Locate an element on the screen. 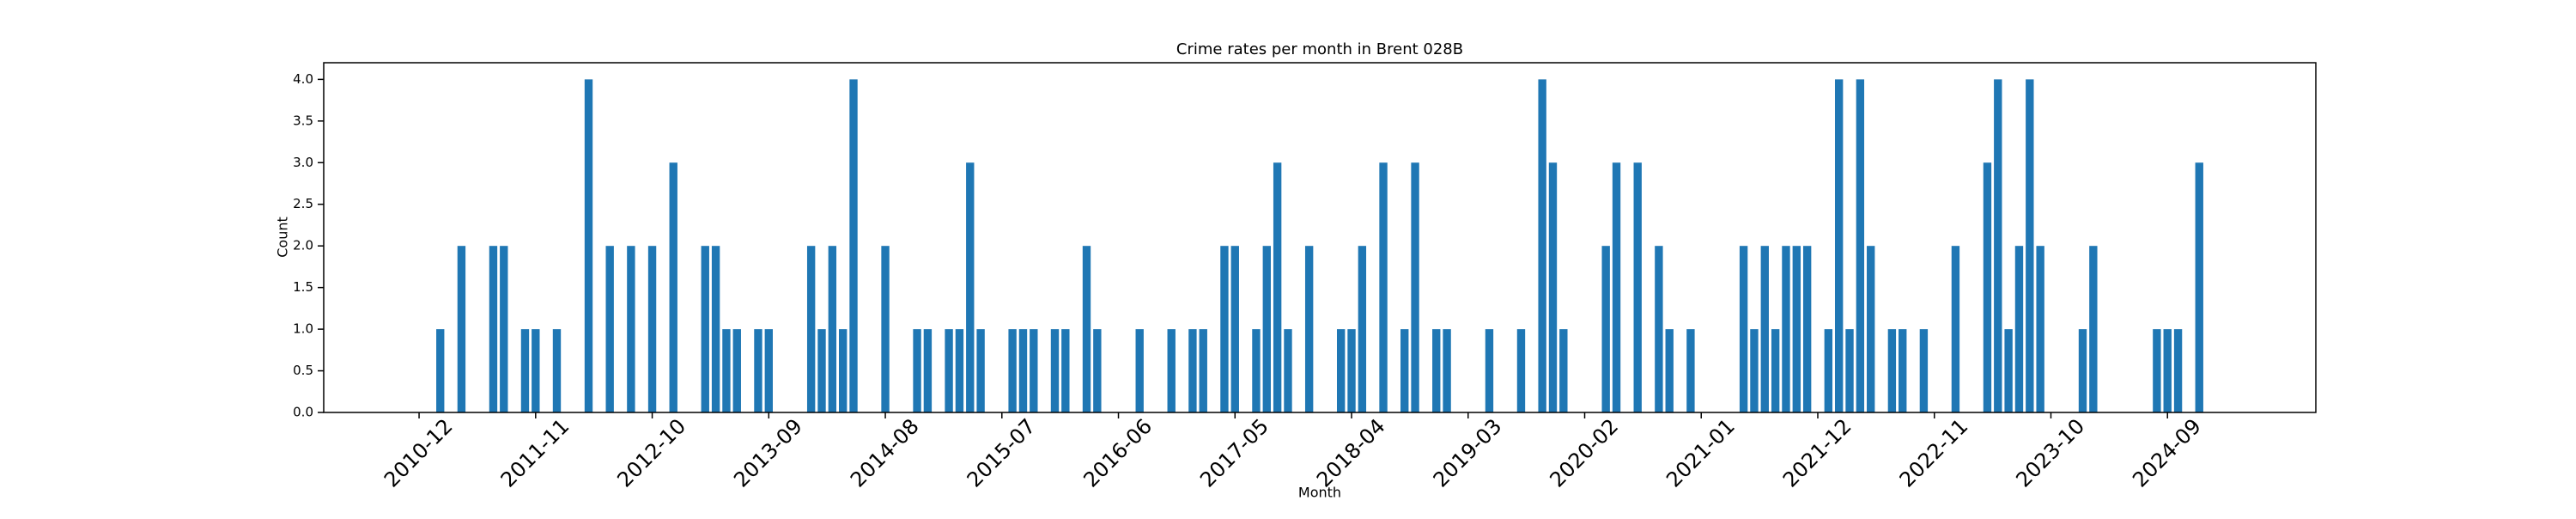 Image resolution: width=2576 pixels, height=519 pixels. x-axis-label: Month is located at coordinates (1319, 493).